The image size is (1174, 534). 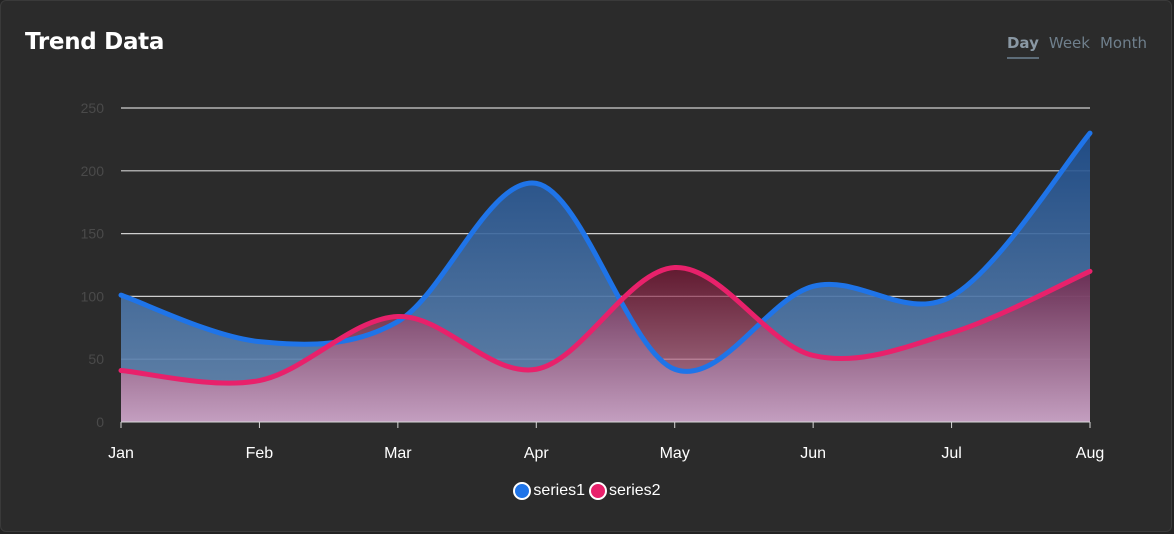 What do you see at coordinates (813, 453) in the screenshot?
I see `x-tick-label: Jun` at bounding box center [813, 453].